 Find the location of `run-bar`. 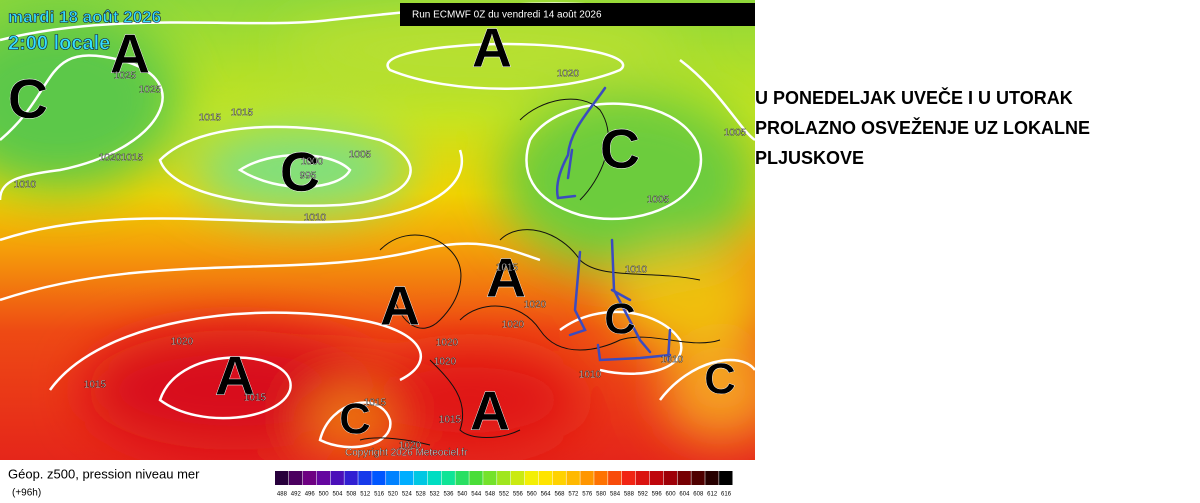

run-bar is located at coordinates (577, 14).